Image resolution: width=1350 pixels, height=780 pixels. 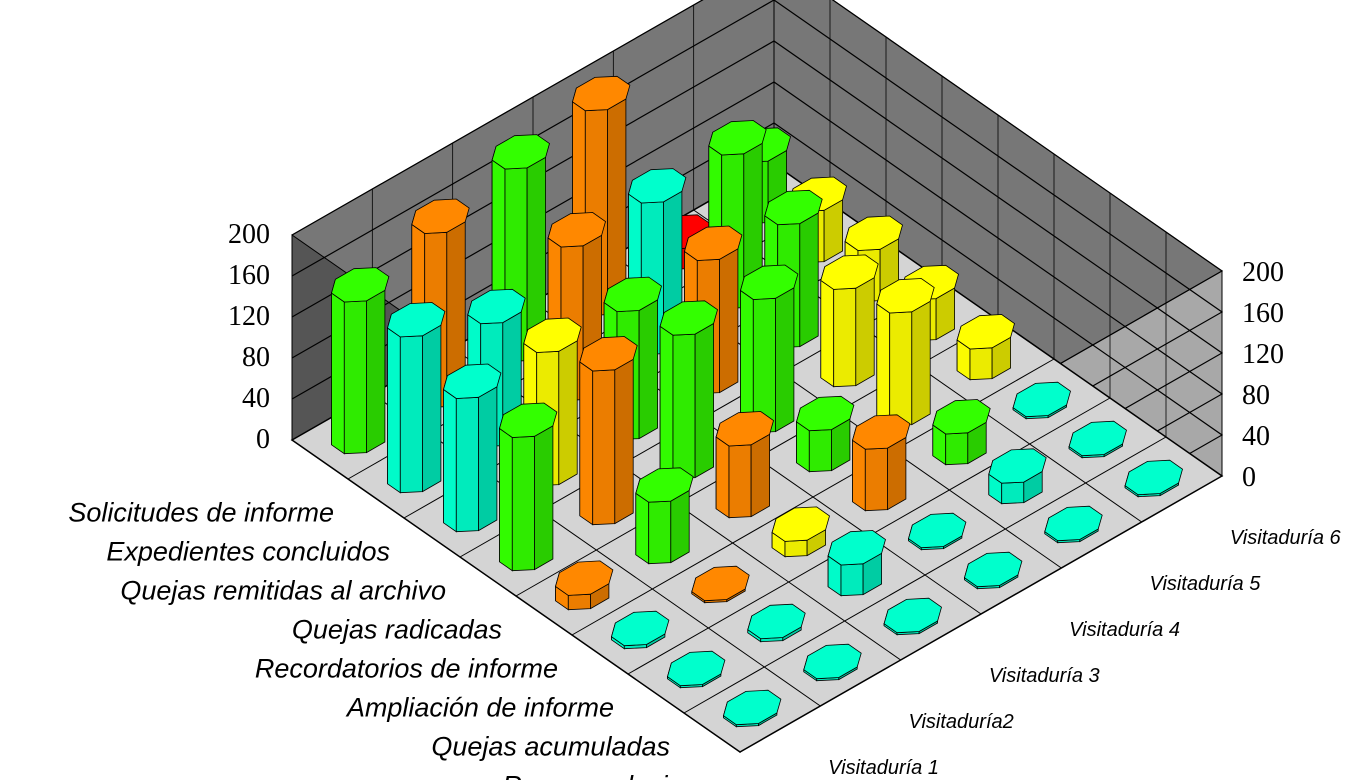 I want to click on series-label: Visitaduría 4, so click(x=1124, y=630).